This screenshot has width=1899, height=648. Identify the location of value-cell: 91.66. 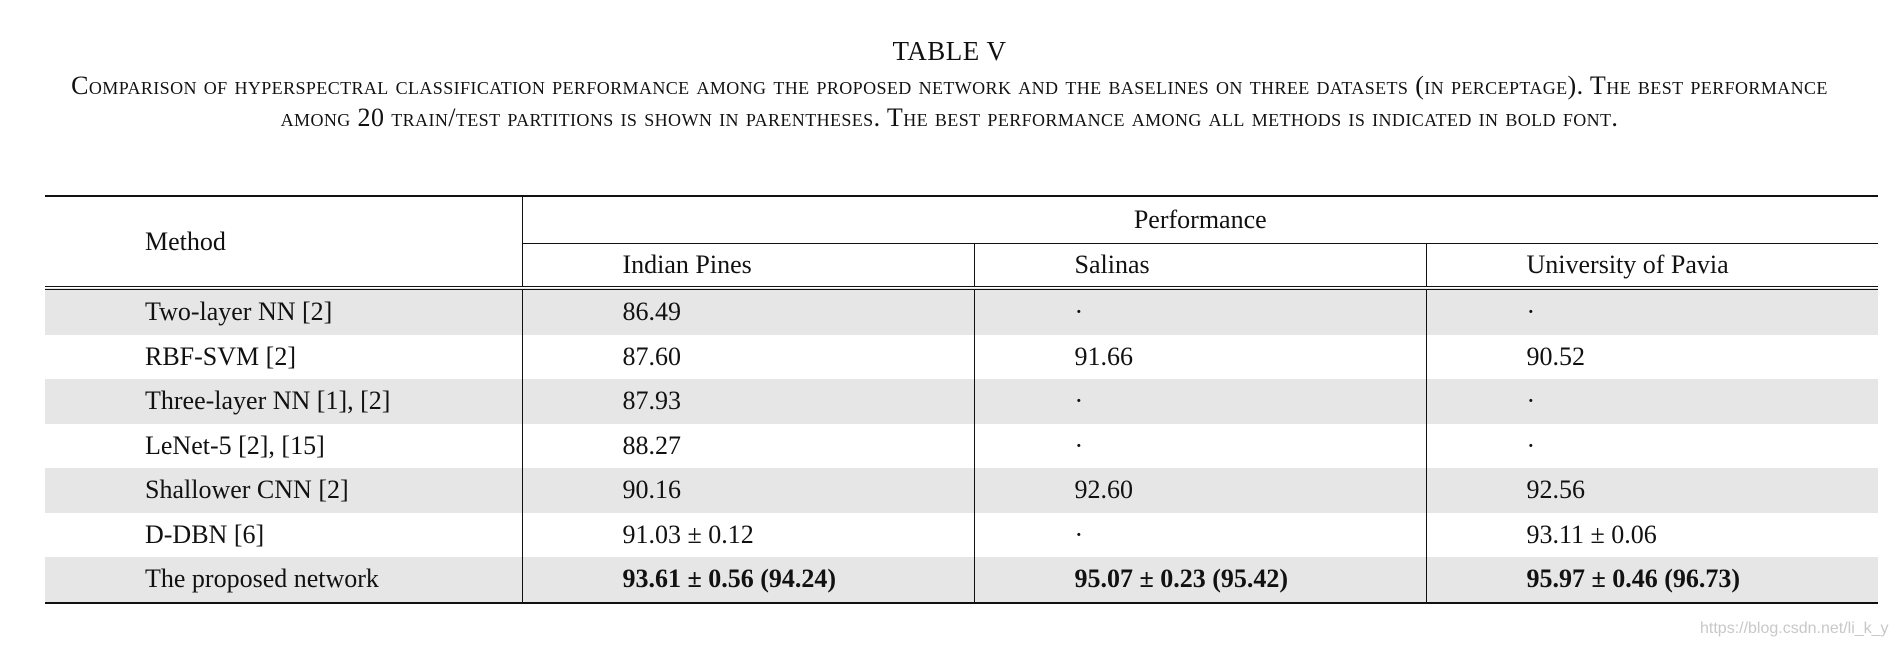
(1200, 356).